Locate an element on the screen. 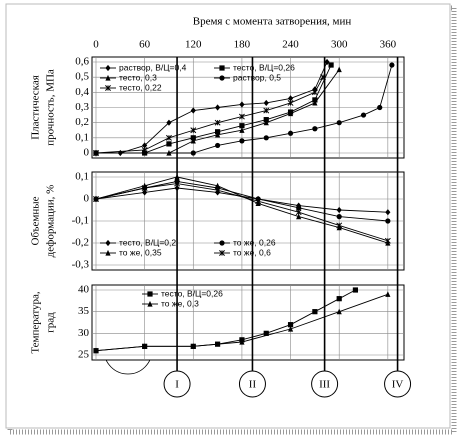  x-tick-label: 180 is located at coordinates (242, 45).